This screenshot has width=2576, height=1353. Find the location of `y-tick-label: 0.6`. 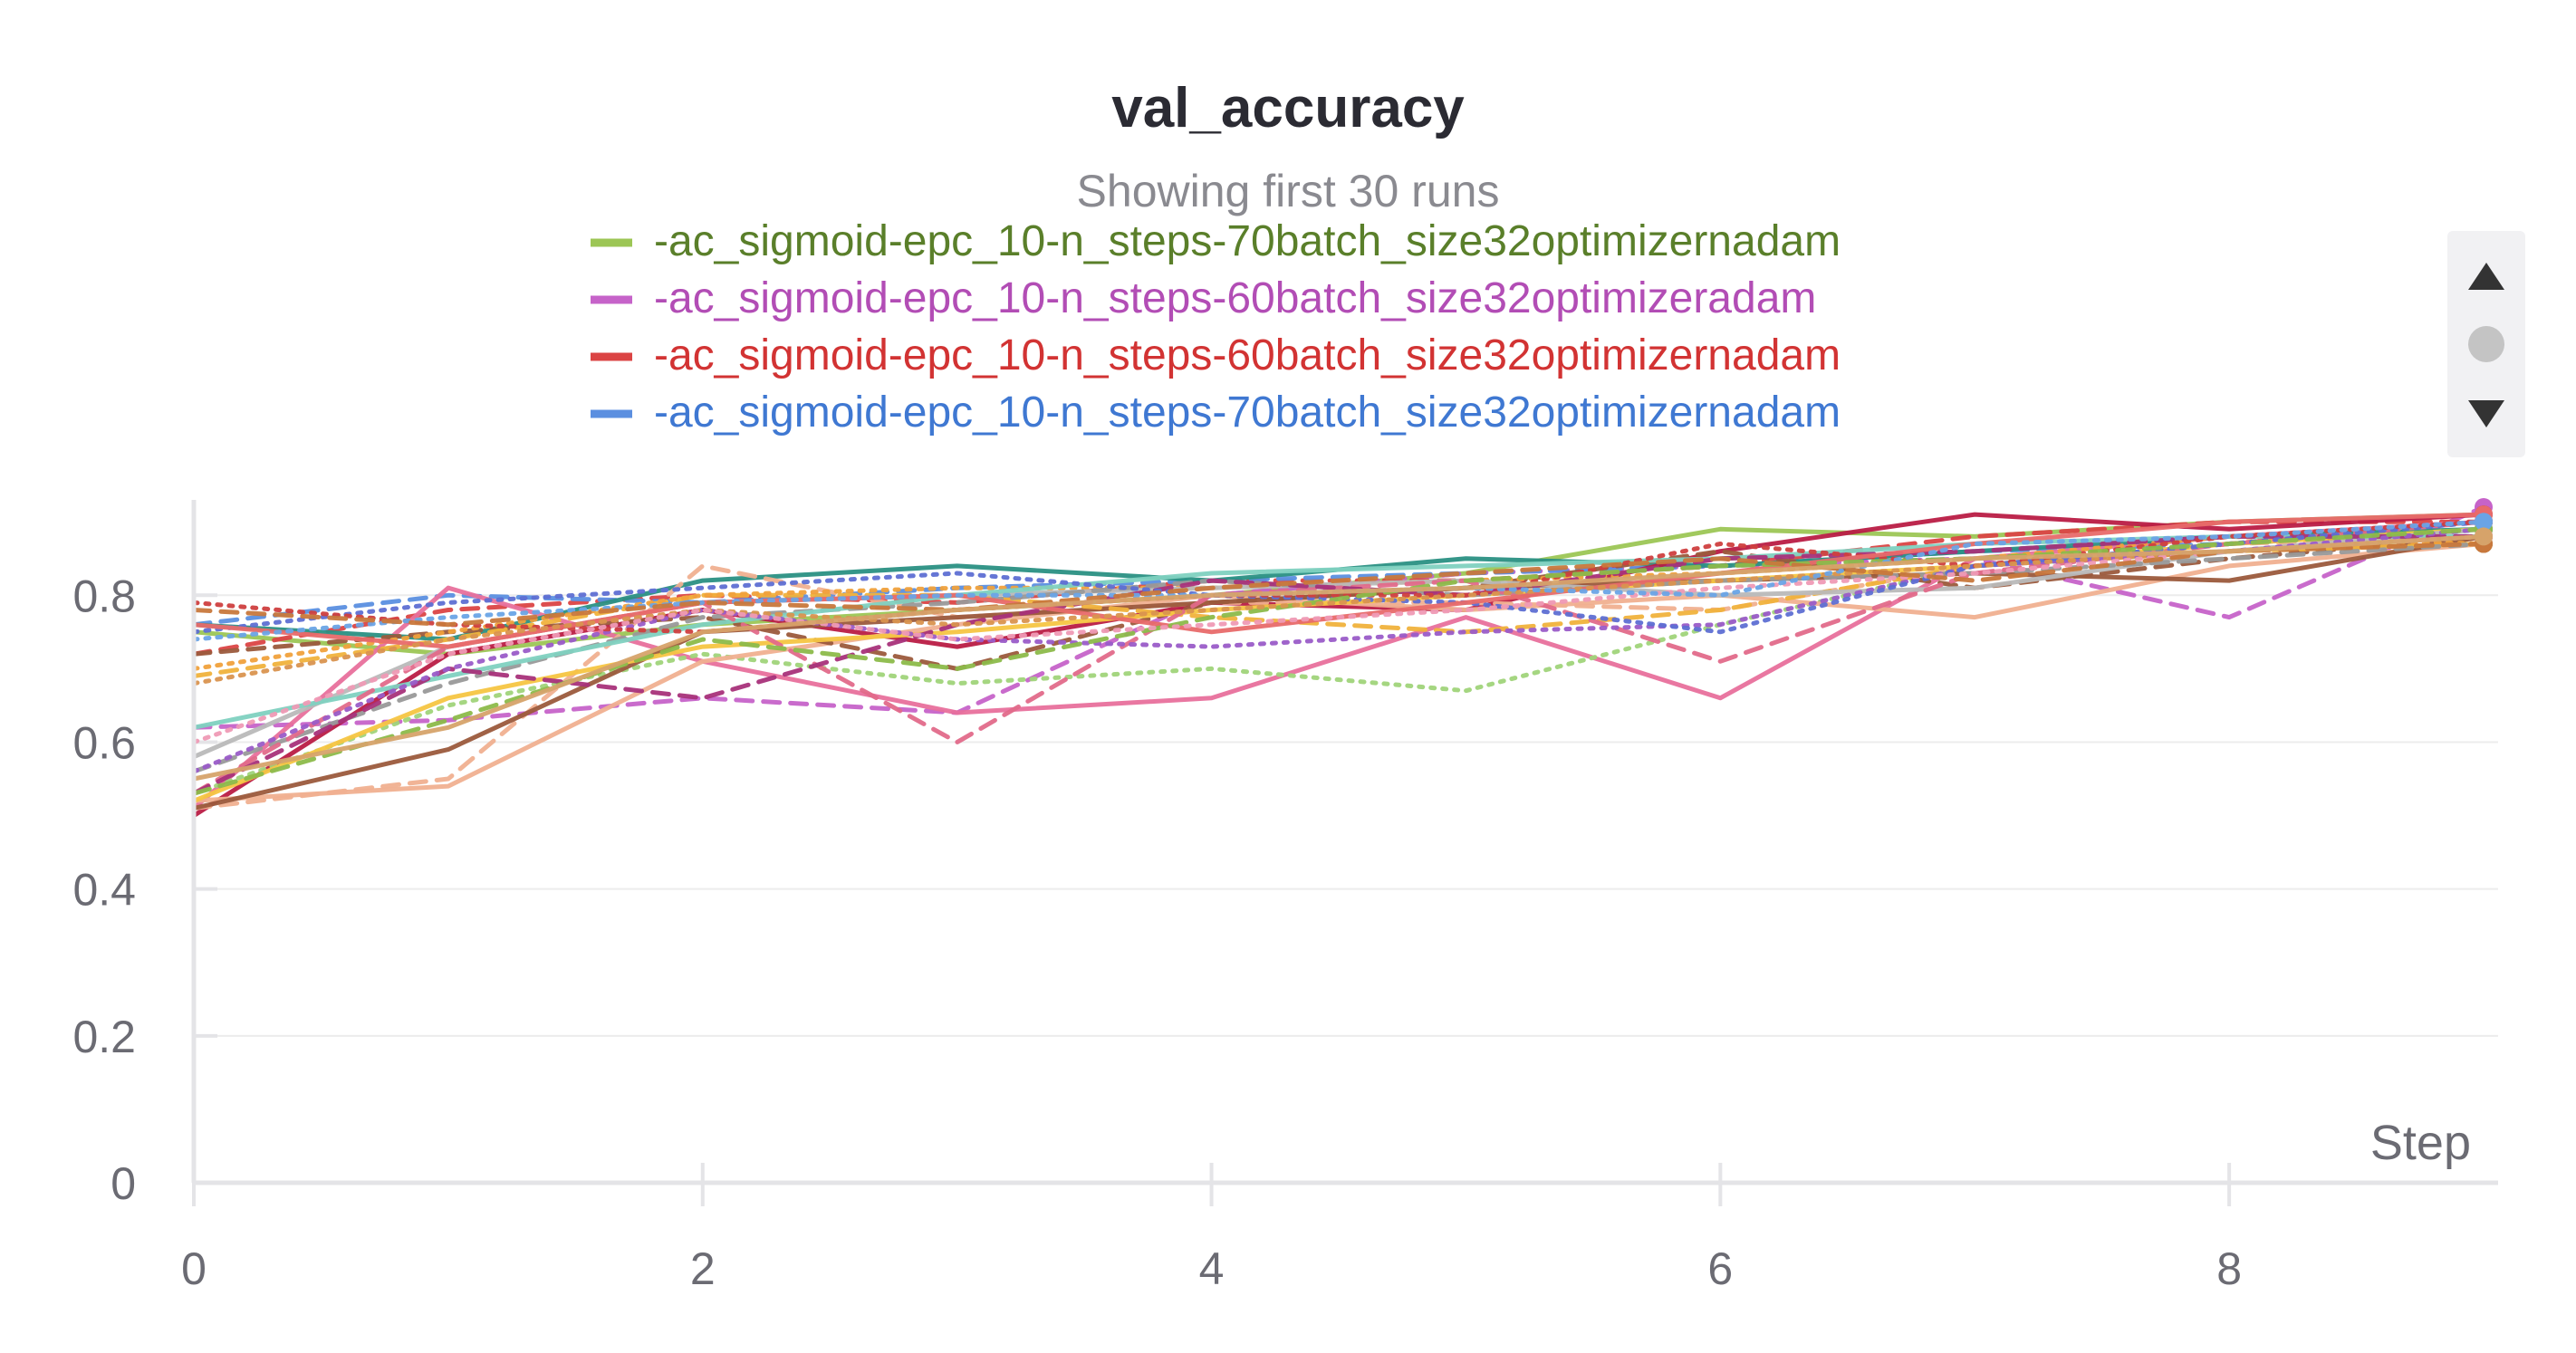

y-tick-label: 0.6 is located at coordinates (104, 742).